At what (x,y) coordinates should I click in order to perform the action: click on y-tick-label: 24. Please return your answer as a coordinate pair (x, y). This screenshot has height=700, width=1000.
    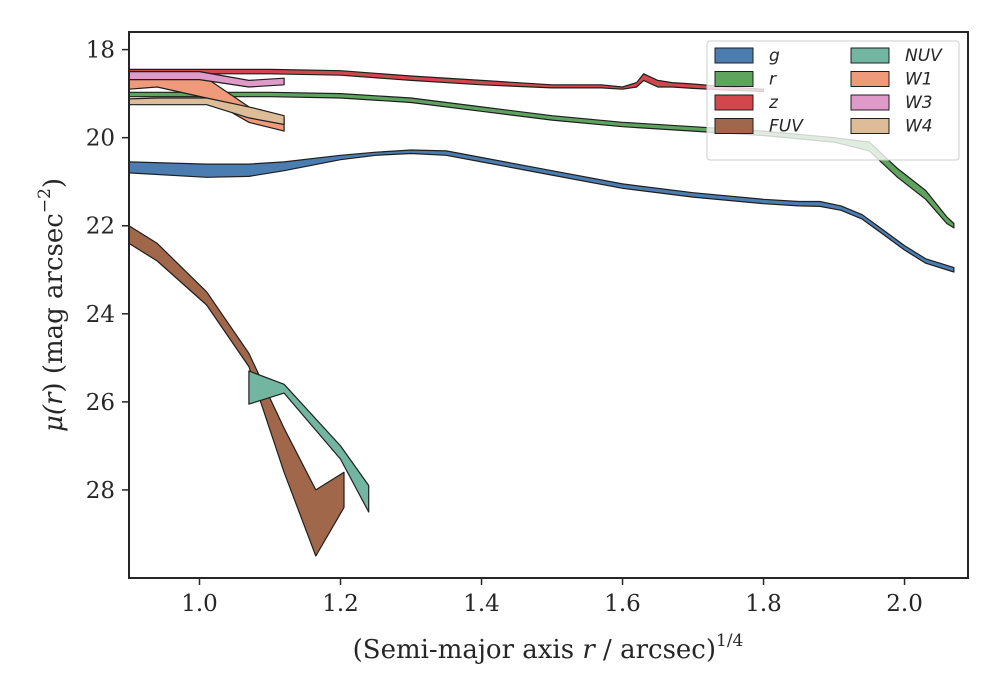
    Looking at the image, I should click on (100, 315).